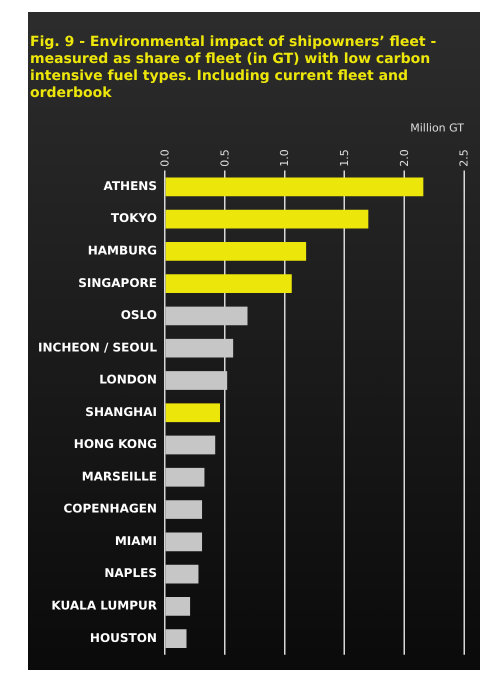 The image size is (493, 673). What do you see at coordinates (138, 315) in the screenshot?
I see `y-tick-label: OSLO` at bounding box center [138, 315].